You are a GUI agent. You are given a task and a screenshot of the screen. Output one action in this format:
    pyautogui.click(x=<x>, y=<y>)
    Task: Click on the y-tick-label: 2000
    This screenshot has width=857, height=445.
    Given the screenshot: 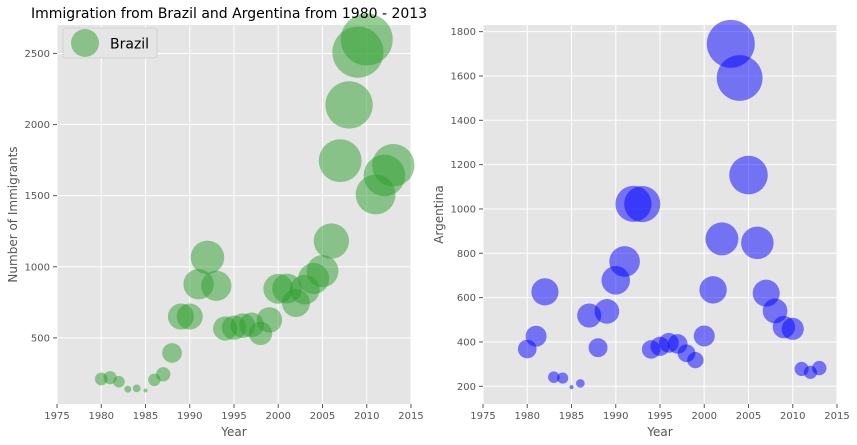 What is the action you would take?
    pyautogui.click(x=37, y=125)
    